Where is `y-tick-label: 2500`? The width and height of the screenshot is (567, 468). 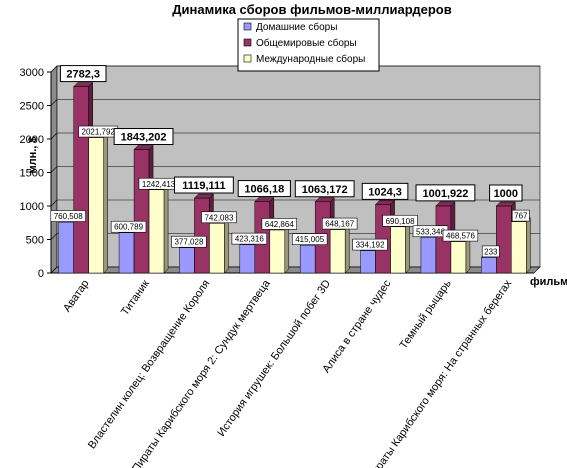 y-tick-label: 2500 is located at coordinates (32, 107).